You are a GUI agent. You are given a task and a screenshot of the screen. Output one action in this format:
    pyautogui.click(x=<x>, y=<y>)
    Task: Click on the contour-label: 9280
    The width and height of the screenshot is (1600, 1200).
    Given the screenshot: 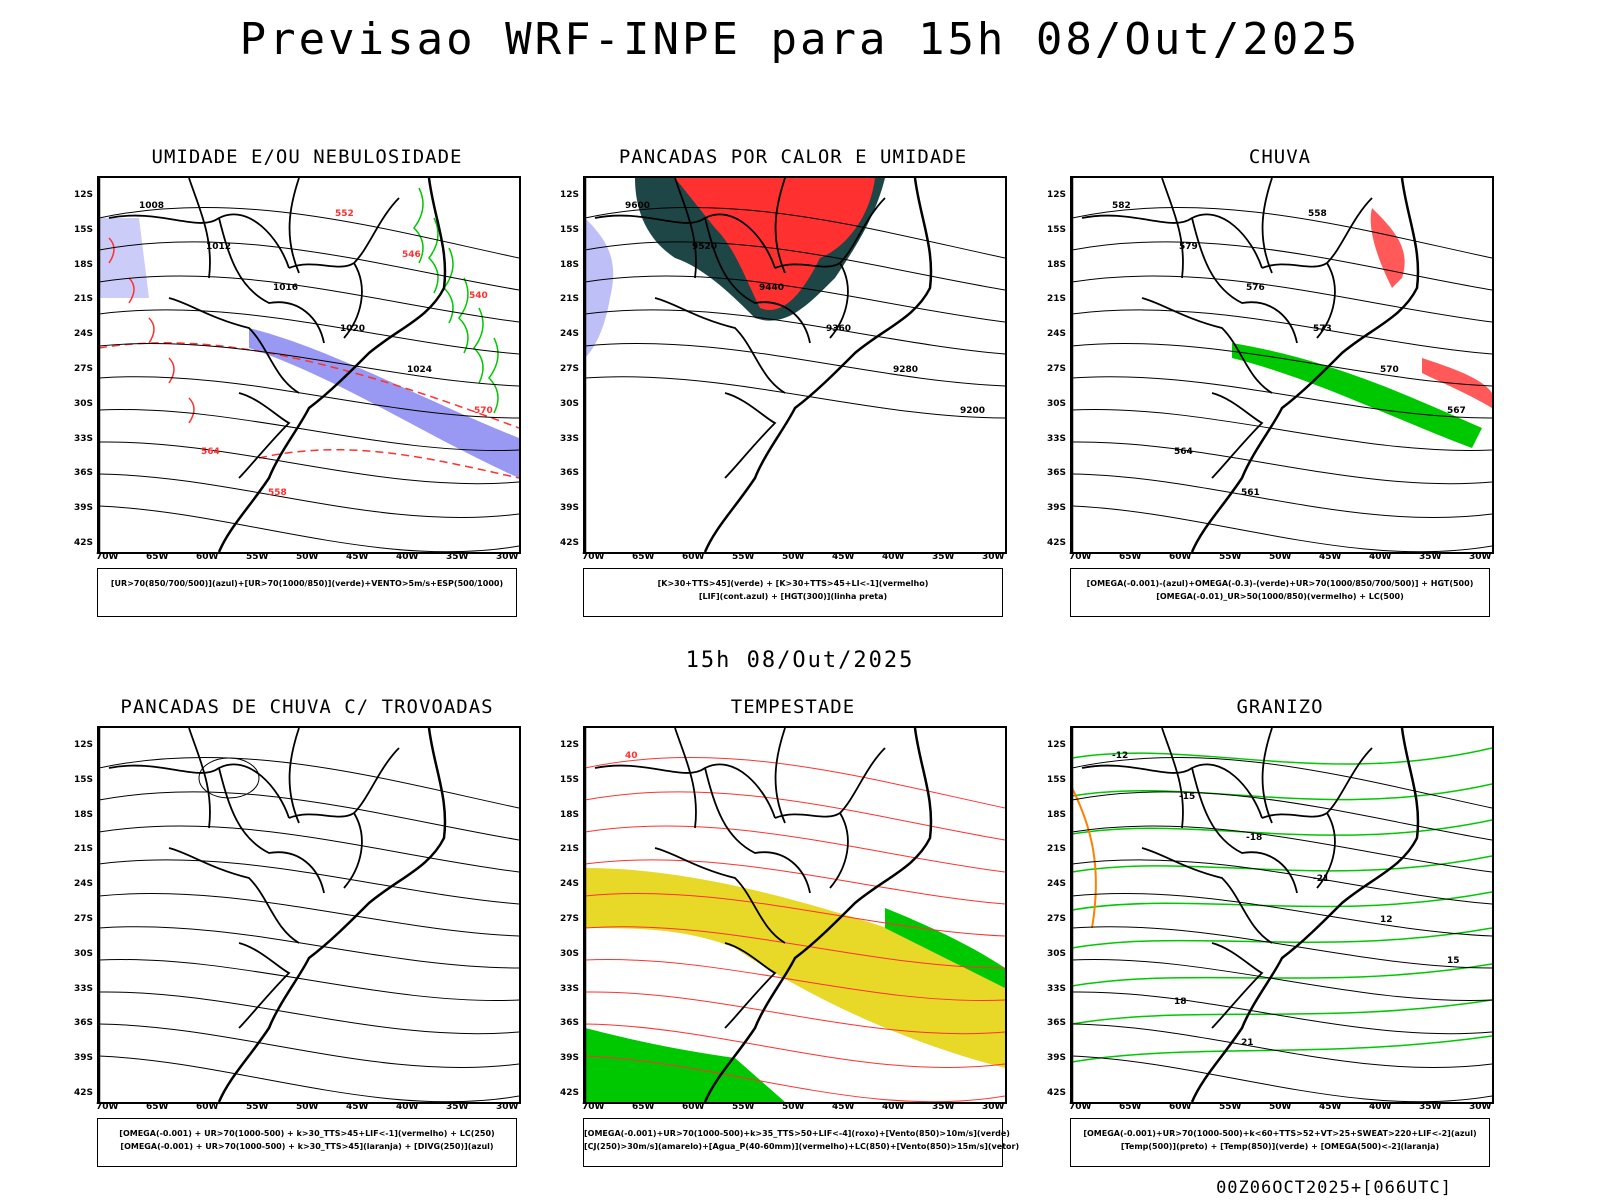 What is the action you would take?
    pyautogui.click(x=905, y=370)
    